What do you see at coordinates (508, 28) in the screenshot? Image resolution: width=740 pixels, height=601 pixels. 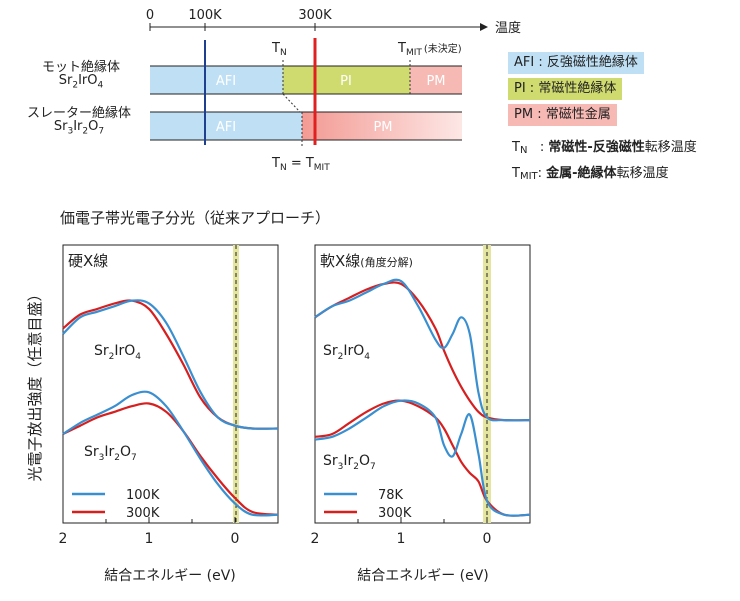 I see `temperature-axis-title: 温度` at bounding box center [508, 28].